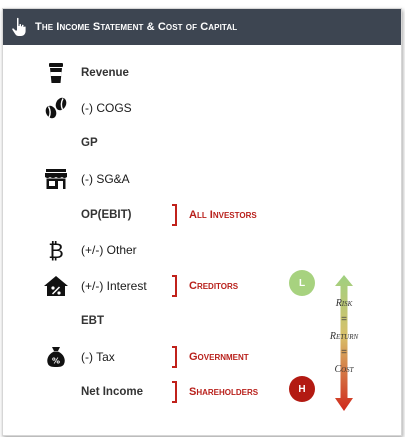  What do you see at coordinates (344, 319) in the screenshot?
I see `equals-sign-1: =` at bounding box center [344, 319].